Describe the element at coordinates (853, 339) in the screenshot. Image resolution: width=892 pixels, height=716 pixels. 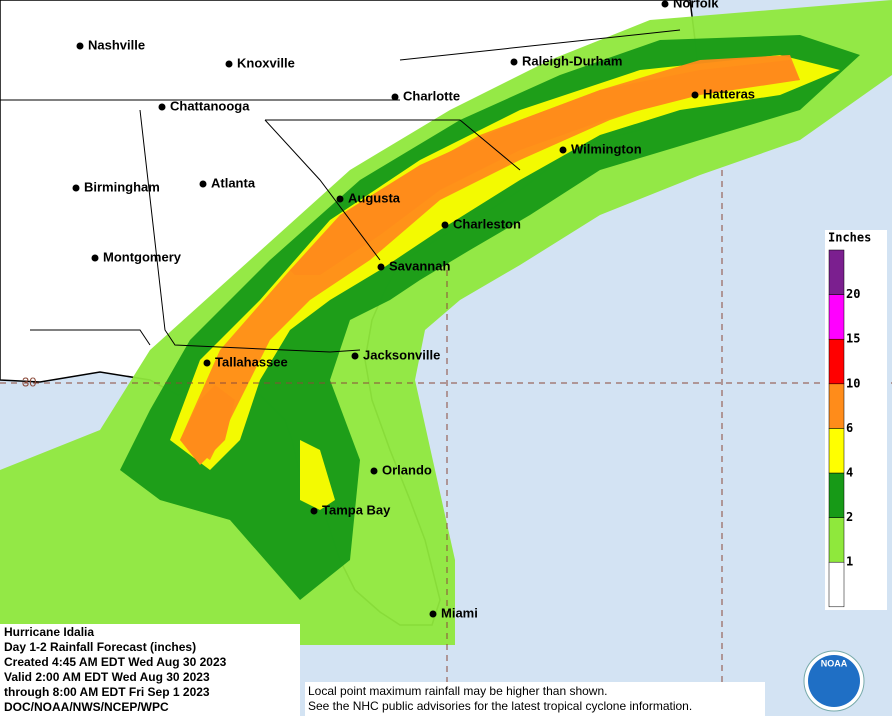
I see `legend-tick-label: 15` at that location.